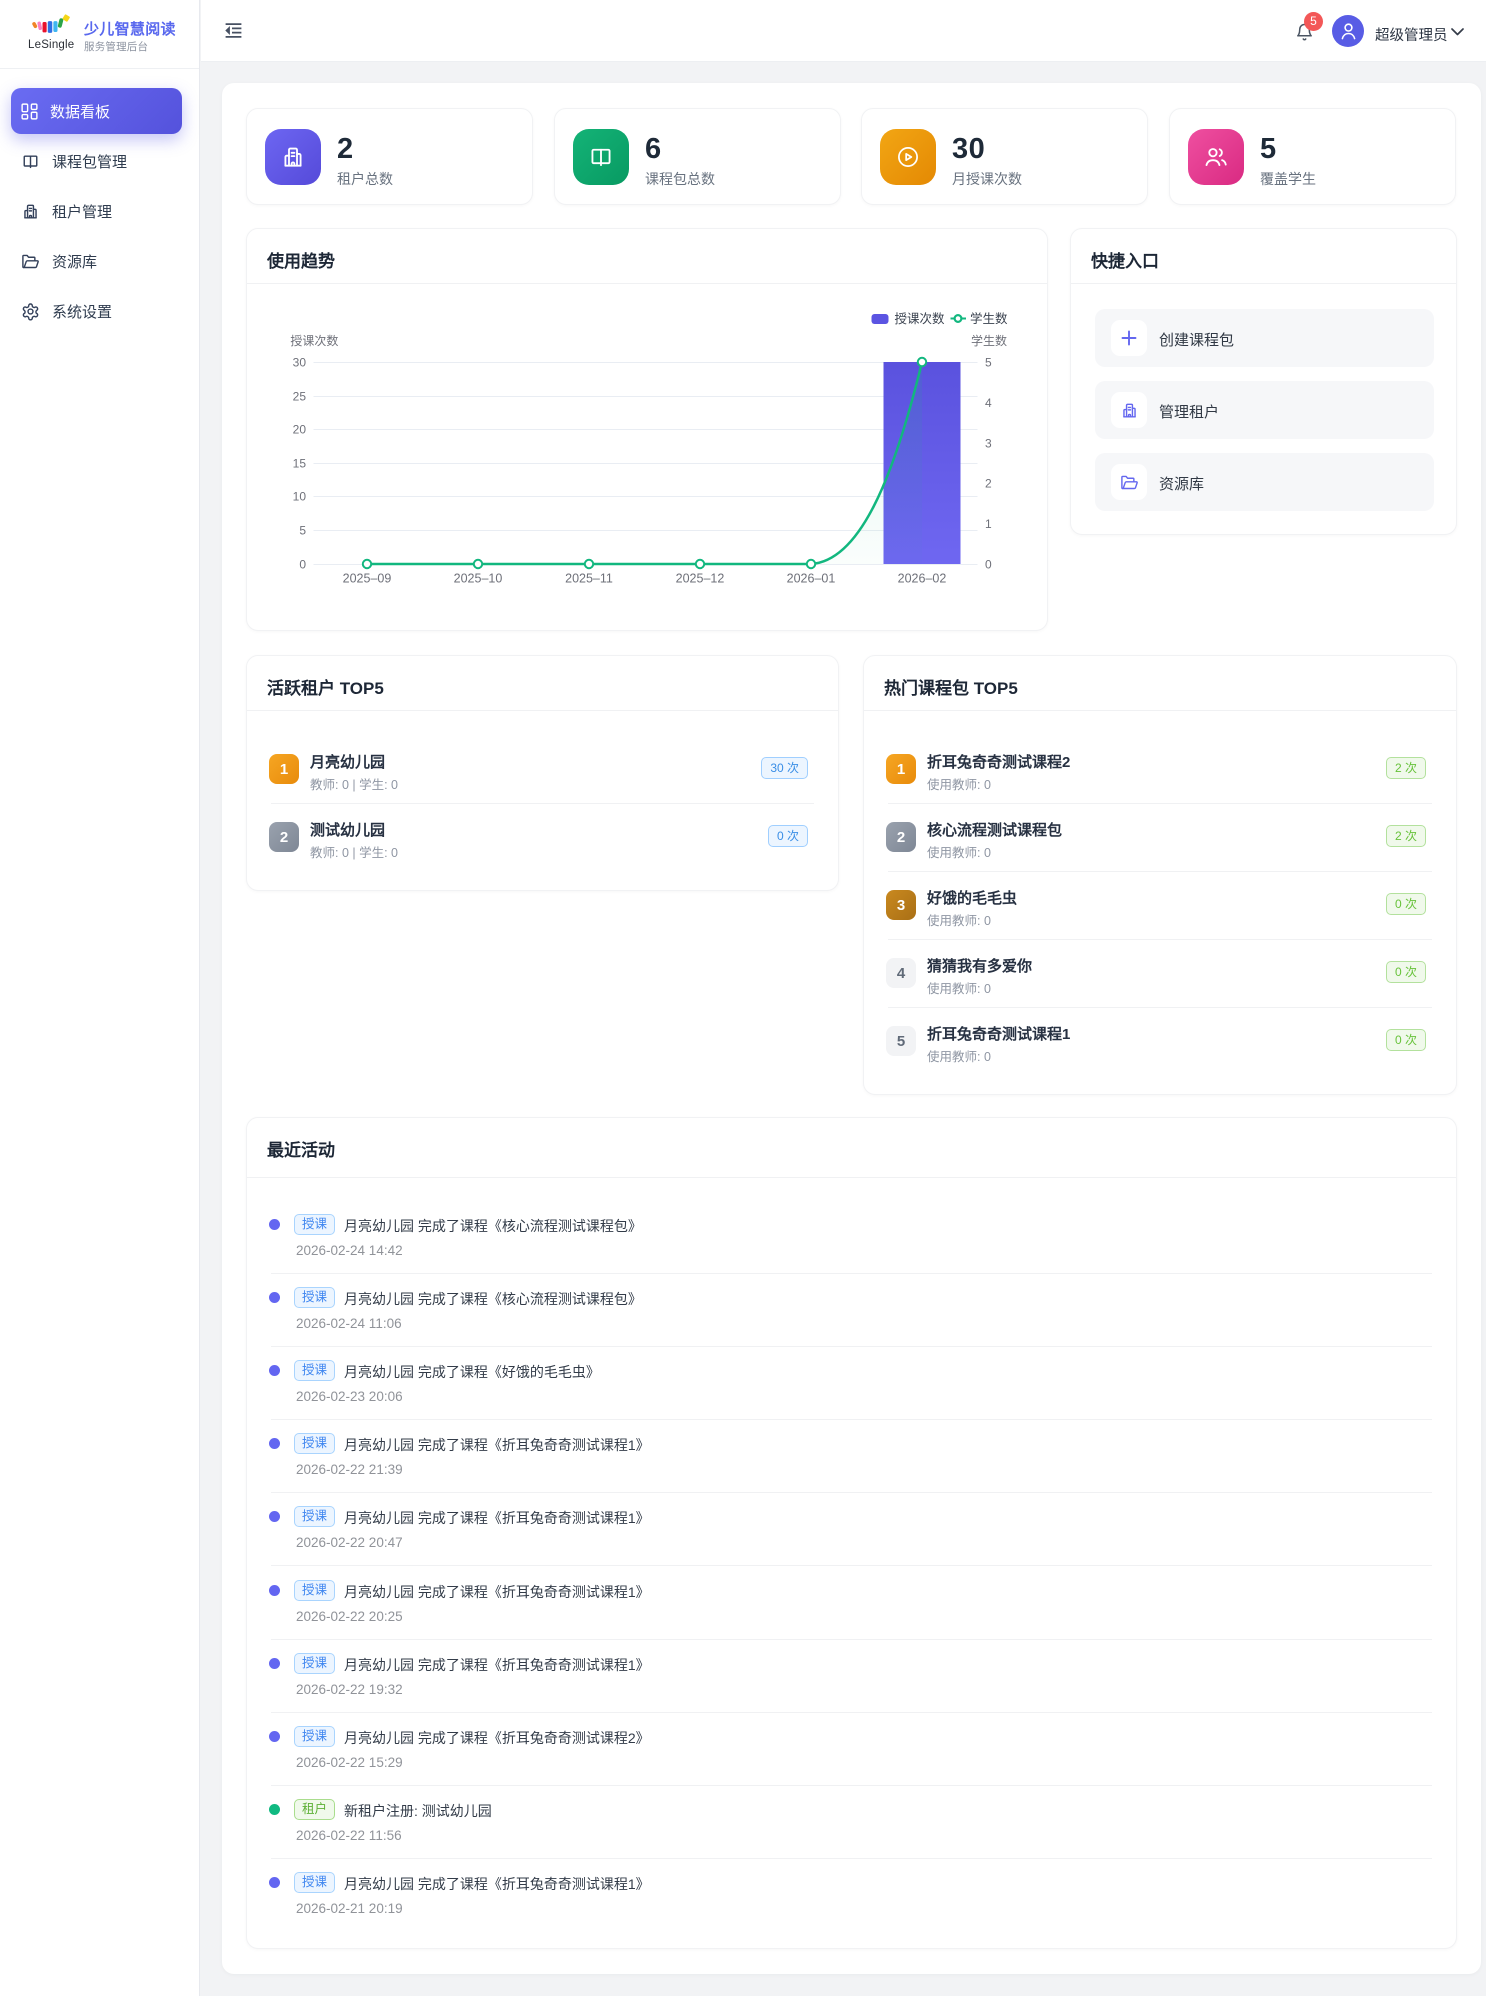 The image size is (1486, 1996). What do you see at coordinates (300, 497) in the screenshot?
I see `svg-text: 10` at bounding box center [300, 497].